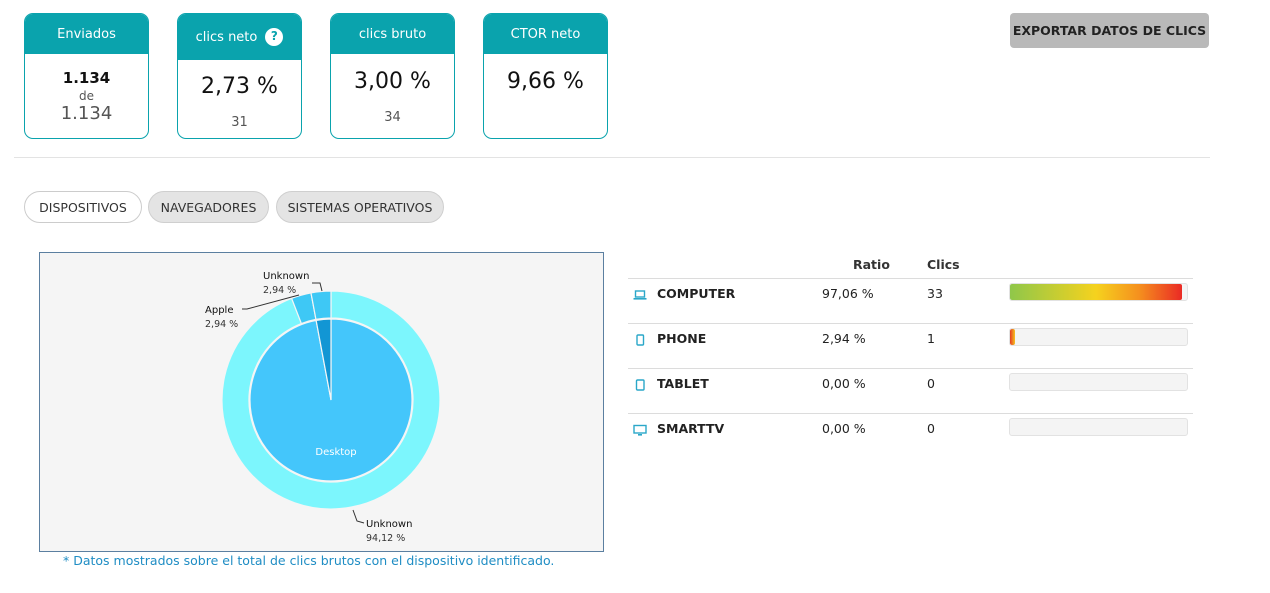 This screenshot has width=1270, height=593. I want to click on tab-sistemas-operativos: SISTEMAS OPERATIVOS, so click(360, 207).